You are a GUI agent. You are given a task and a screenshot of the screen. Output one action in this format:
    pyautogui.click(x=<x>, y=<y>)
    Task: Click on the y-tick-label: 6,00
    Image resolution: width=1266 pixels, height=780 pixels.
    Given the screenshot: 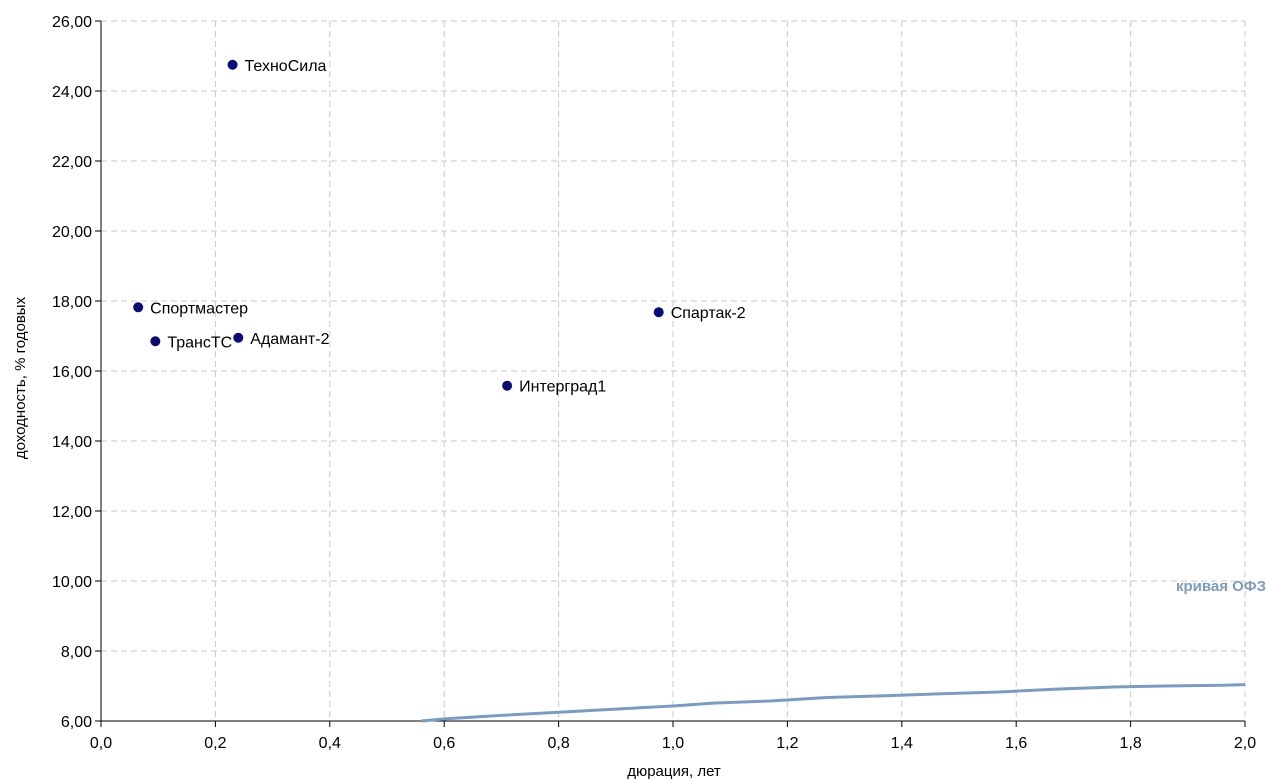 What is the action you would take?
    pyautogui.click(x=76, y=722)
    